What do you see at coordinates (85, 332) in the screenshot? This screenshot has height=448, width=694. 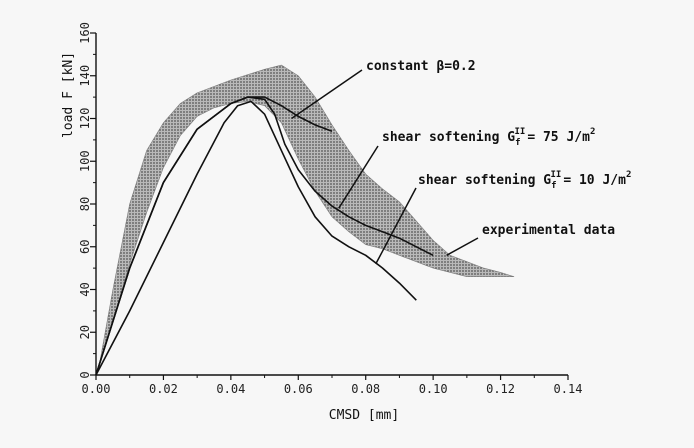 I see `y-tick-label: 20` at bounding box center [85, 332].